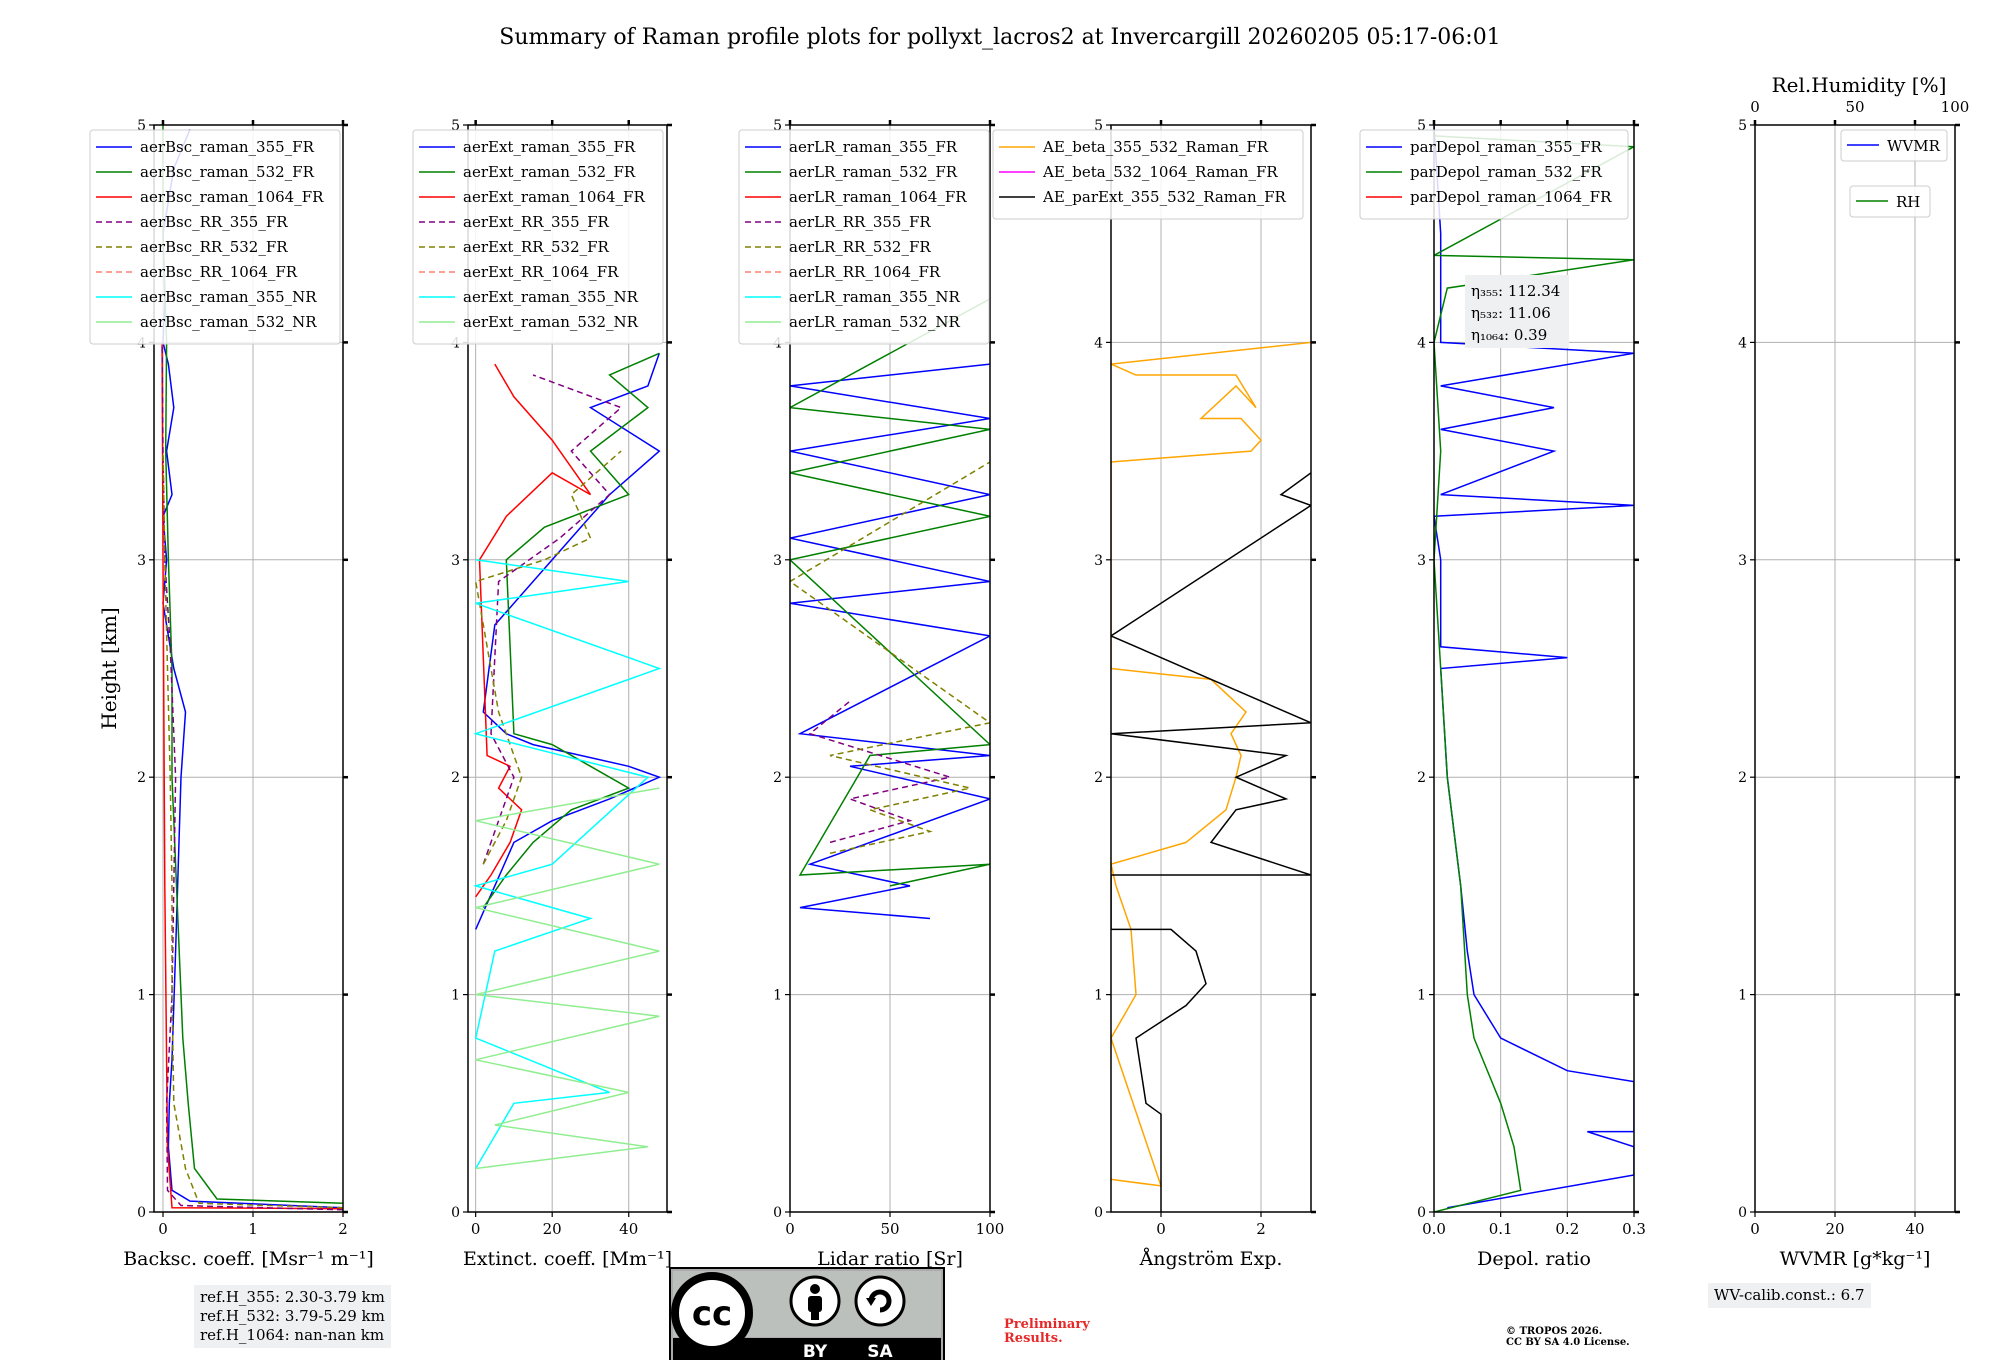 The width and height of the screenshot is (2000, 1360). I want to click on legend-label: aerExt_raman_355_FR, so click(549, 147).